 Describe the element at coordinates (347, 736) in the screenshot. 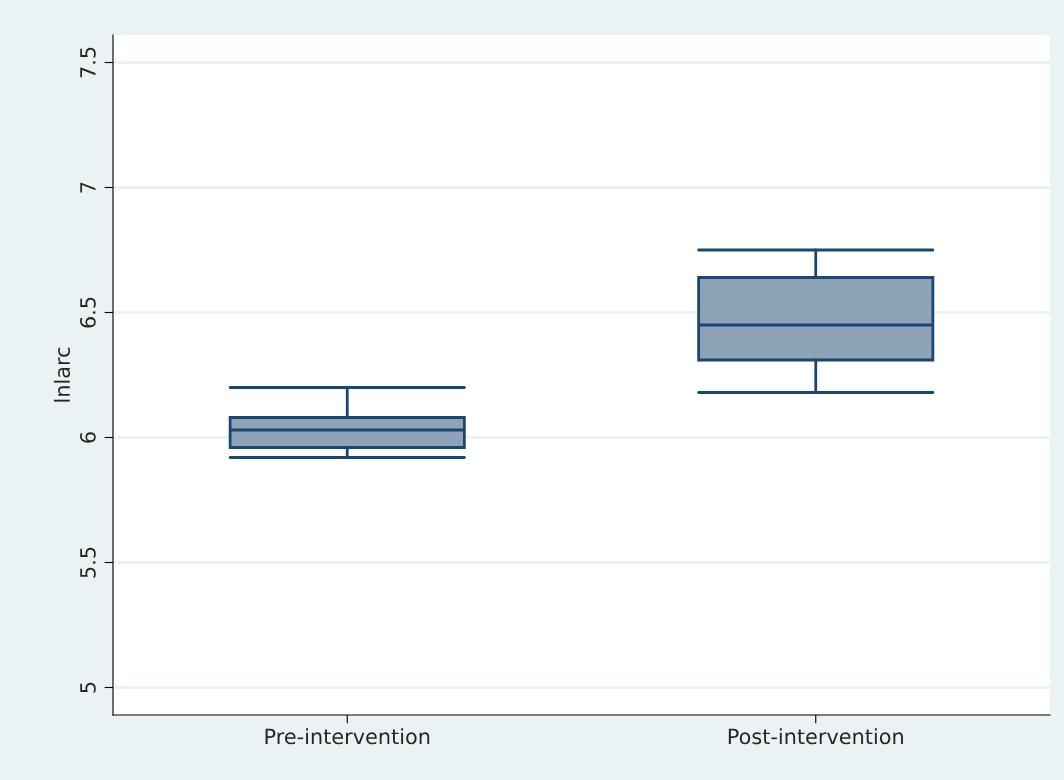

I see `x-tick-label: Pre-intervention` at that location.